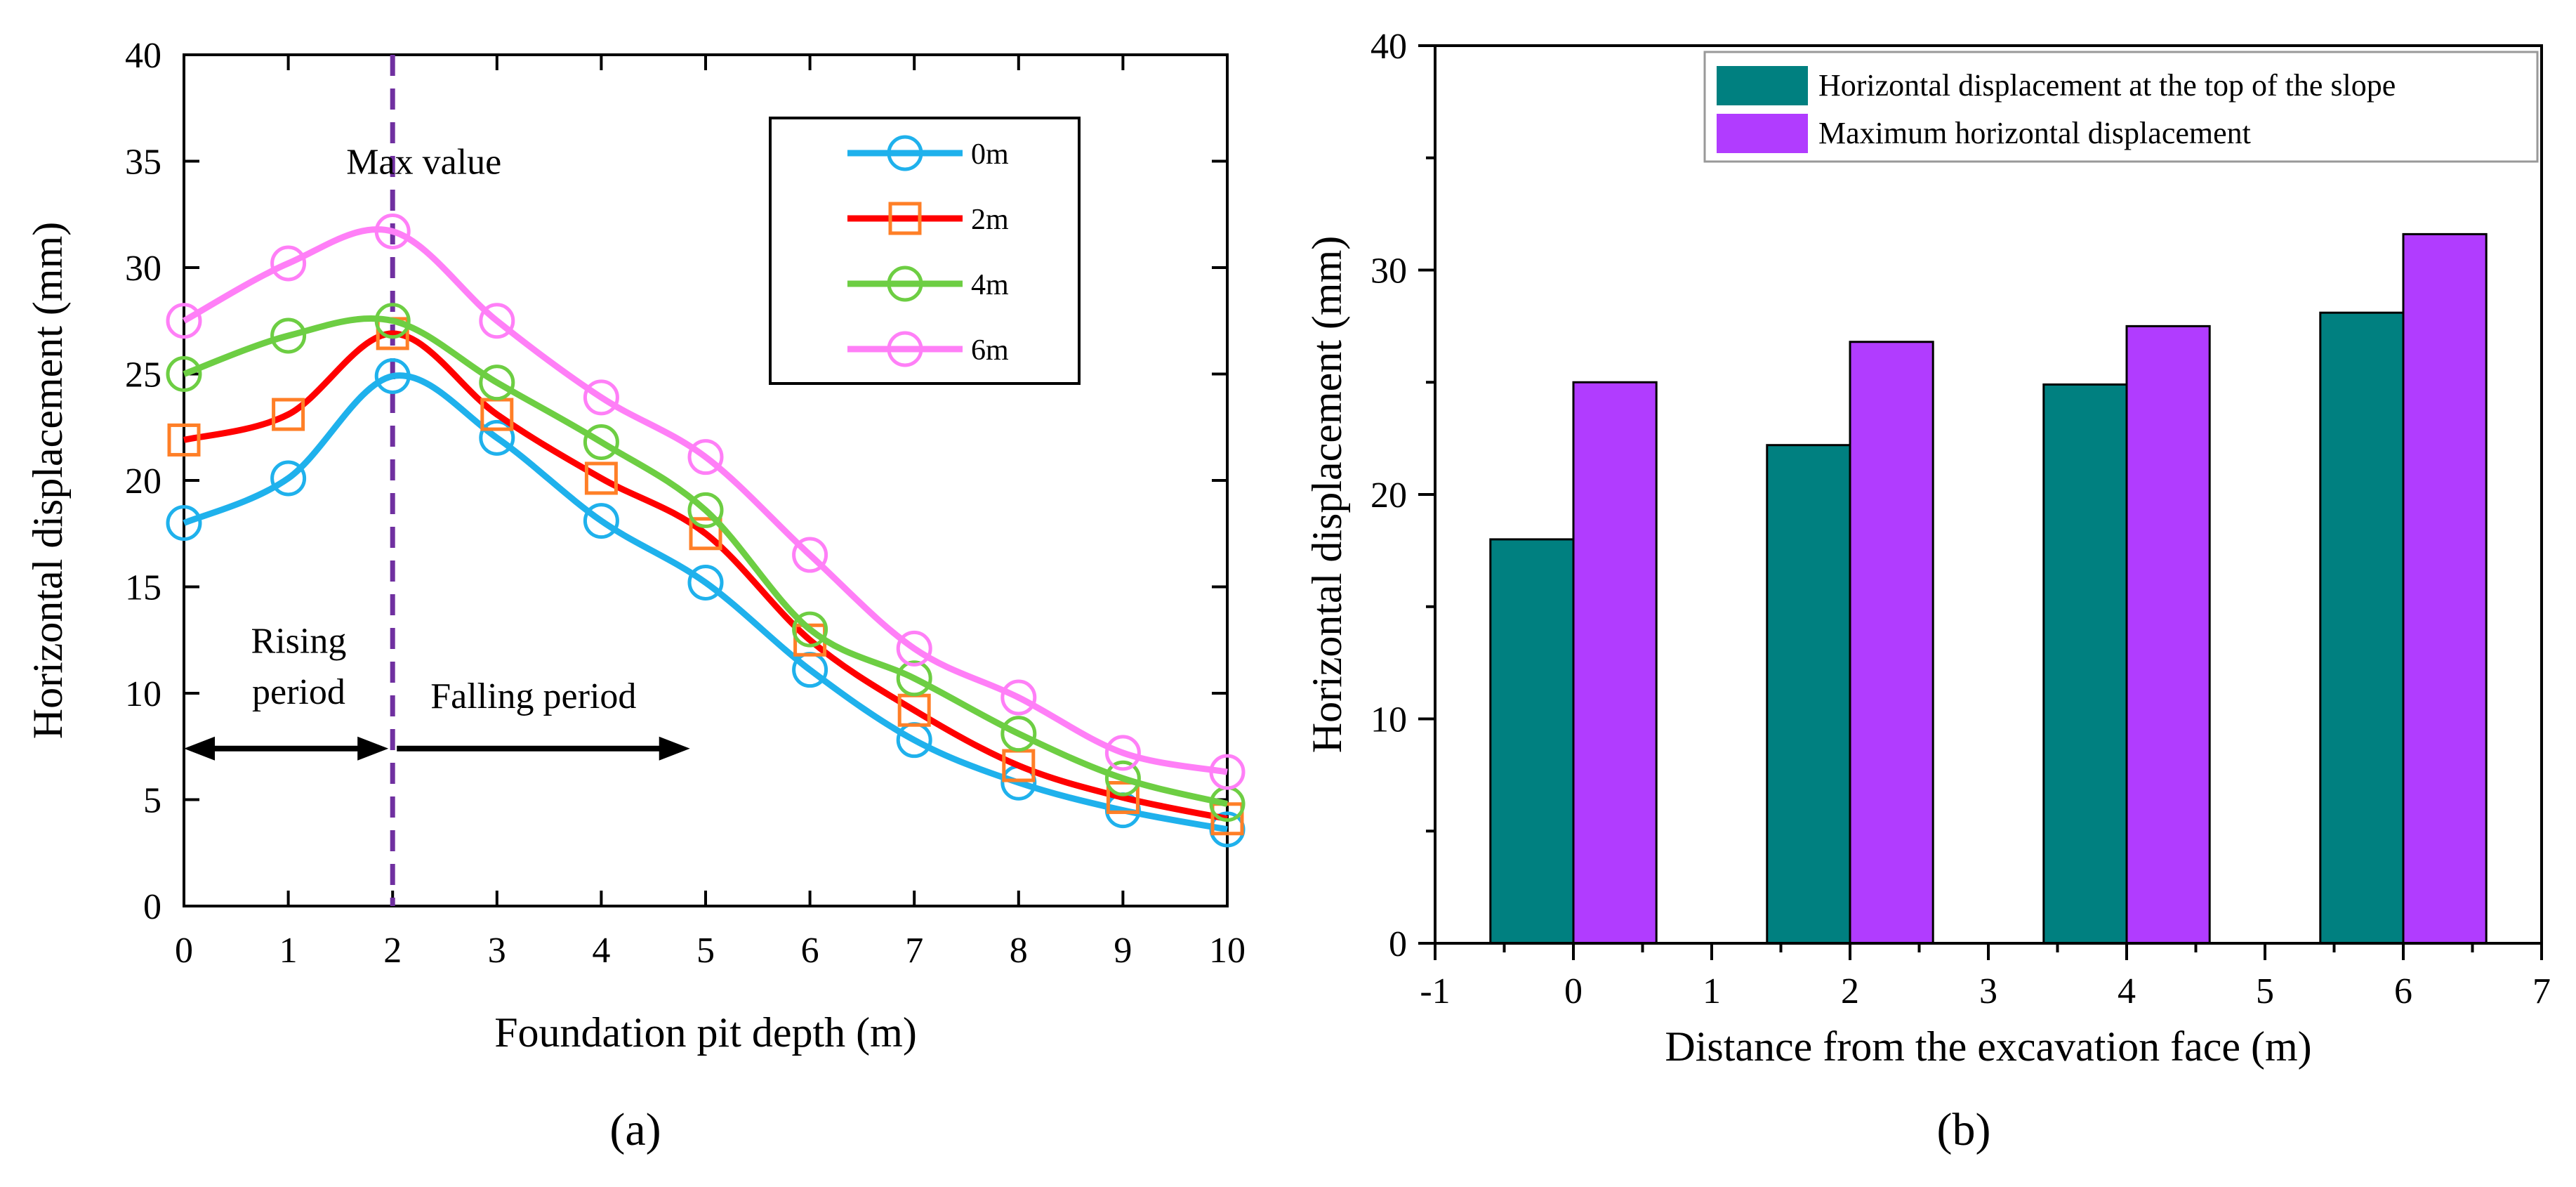 The image size is (2576, 1187). I want to click on chart-a-y-tick-label: 25, so click(143, 375).